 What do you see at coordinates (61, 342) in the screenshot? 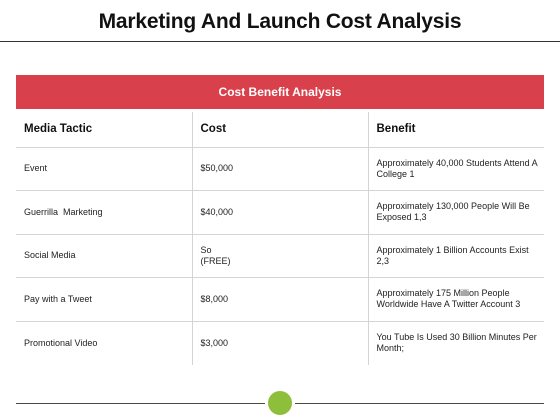
I see `media-tactic-cell: Promotional Video` at bounding box center [61, 342].